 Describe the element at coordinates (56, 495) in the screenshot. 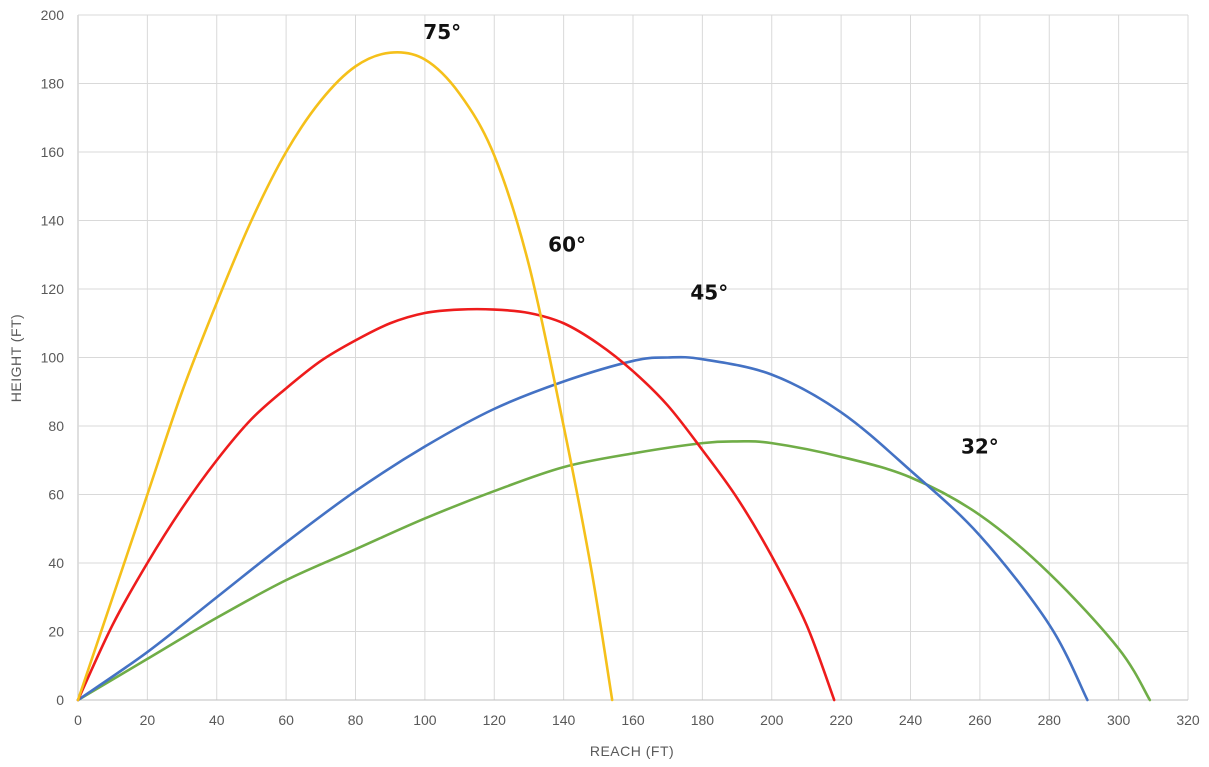

I see `y-tick-label: 60` at that location.